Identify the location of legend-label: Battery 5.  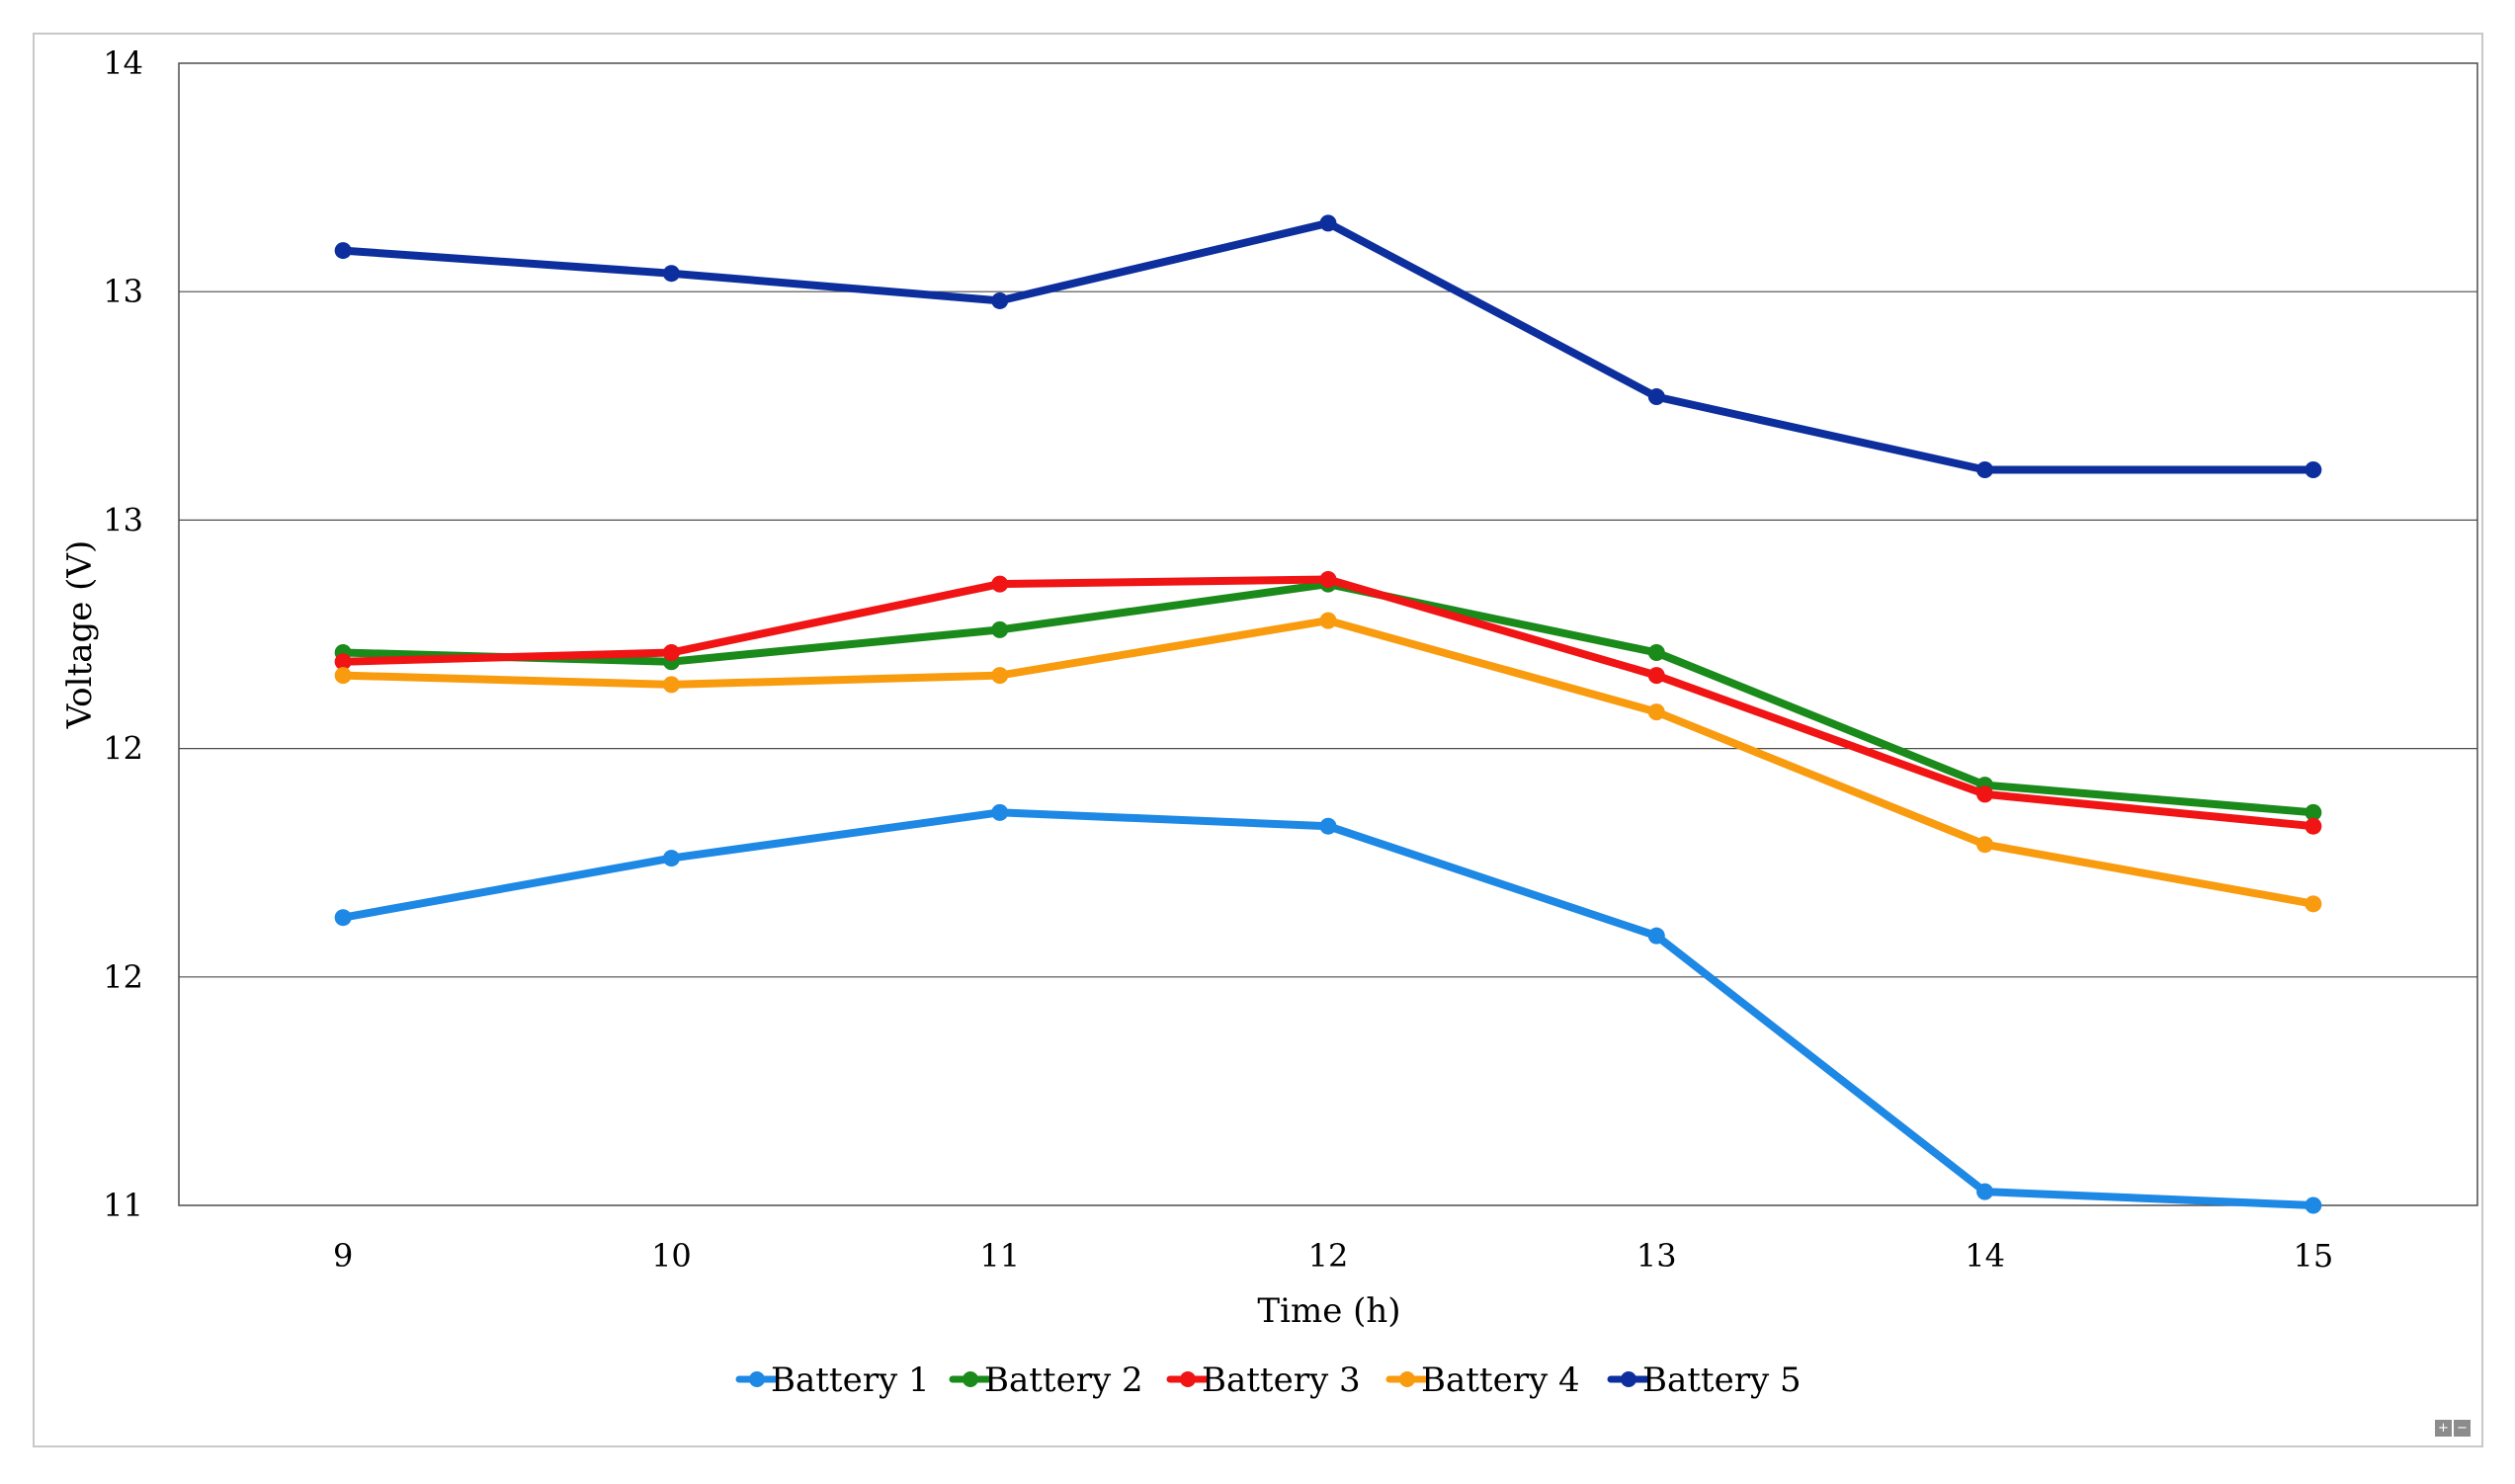
(1722, 1380).